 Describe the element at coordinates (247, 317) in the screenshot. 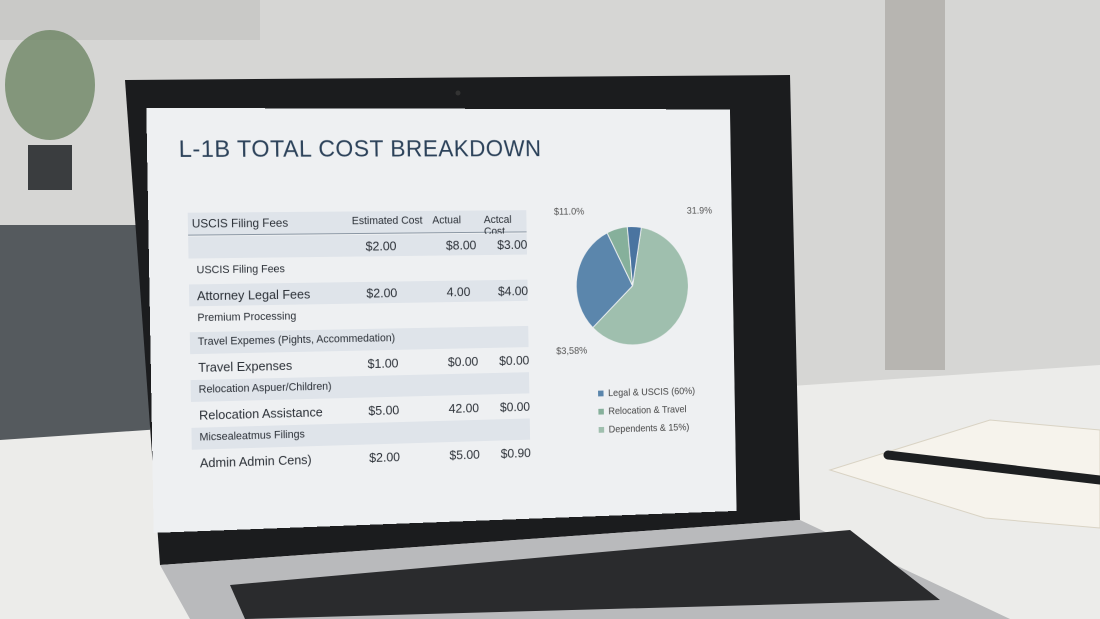

I see `row-label: Premium Processing` at that location.